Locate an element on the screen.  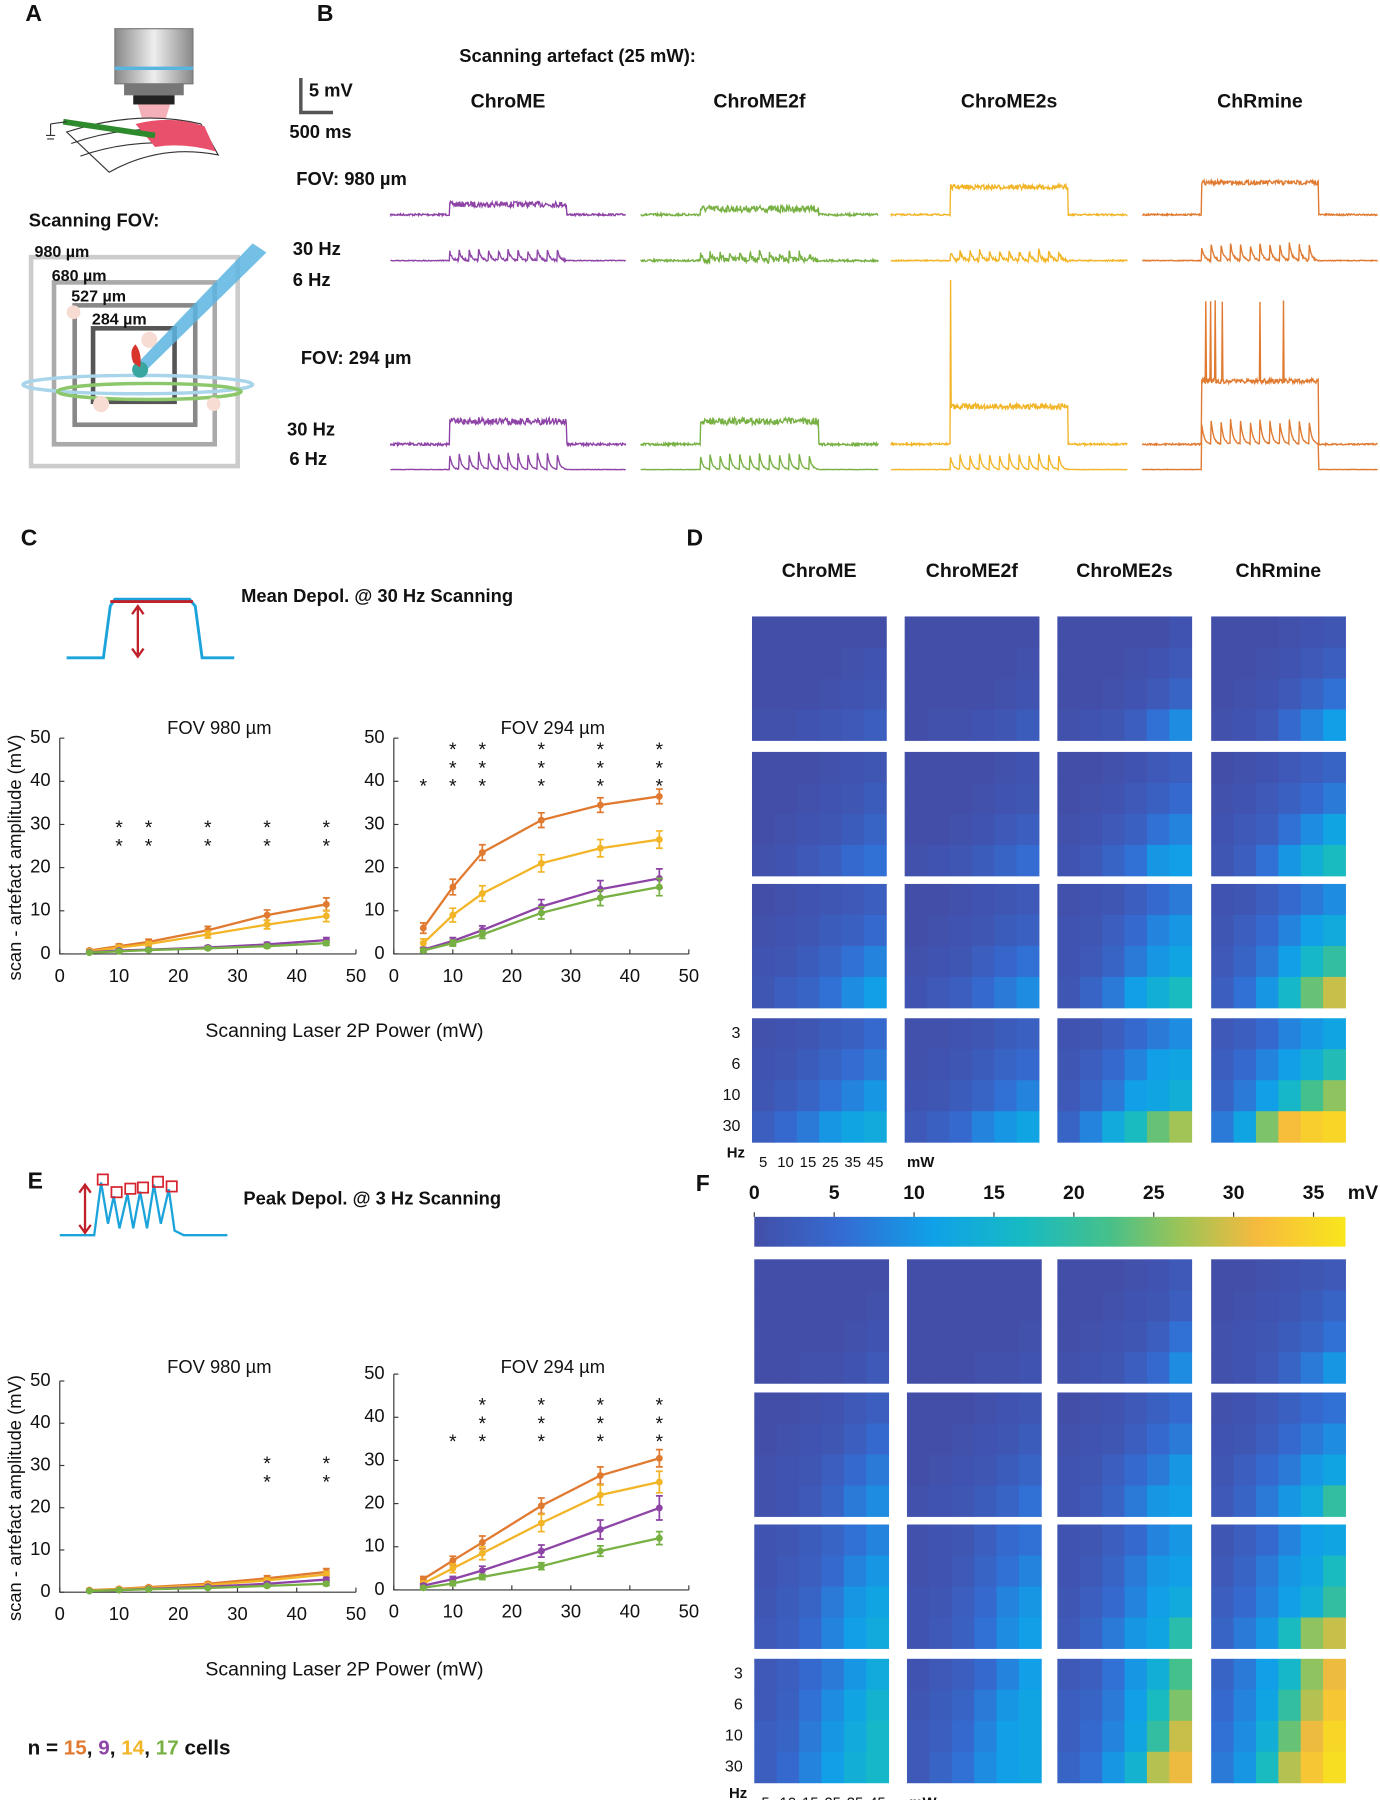
rate-label: 6 Hz is located at coordinates (308, 458).